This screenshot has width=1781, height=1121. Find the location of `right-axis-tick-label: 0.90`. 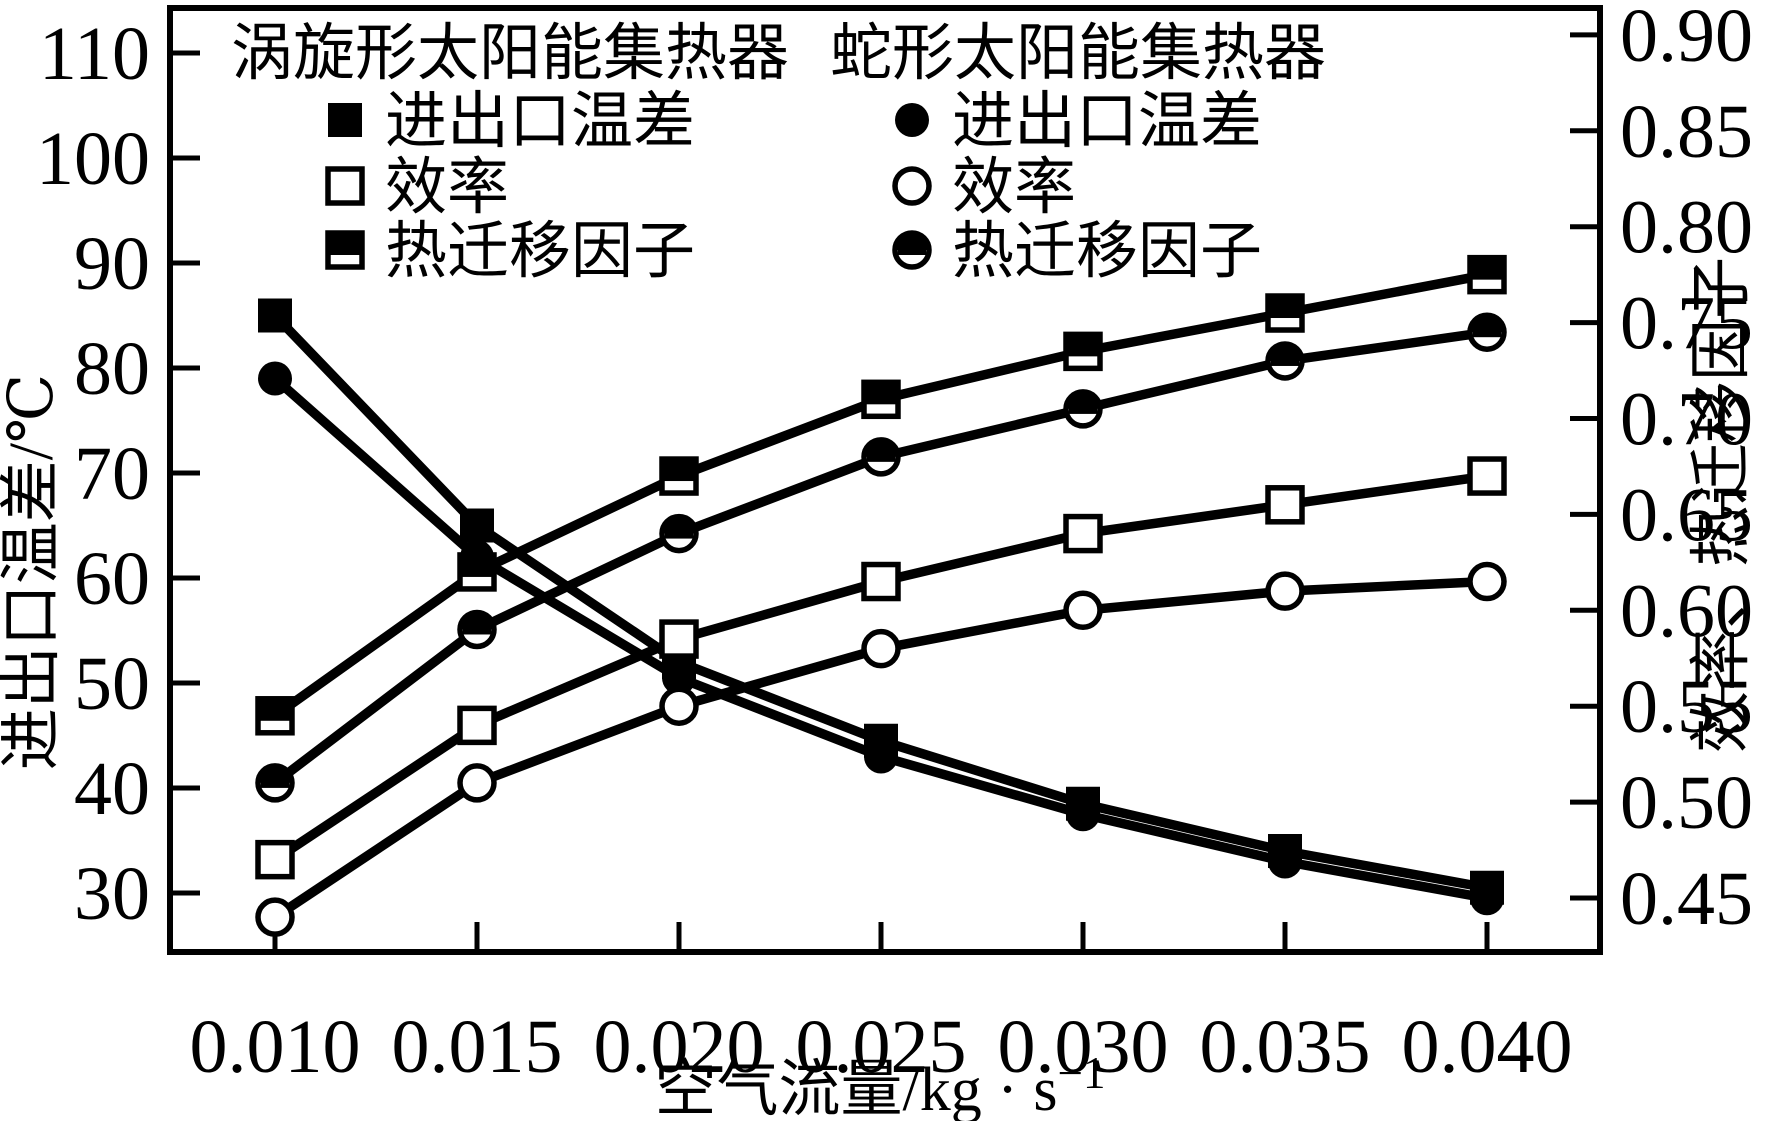

right-axis-tick-label: 0.90 is located at coordinates (1686, 39).